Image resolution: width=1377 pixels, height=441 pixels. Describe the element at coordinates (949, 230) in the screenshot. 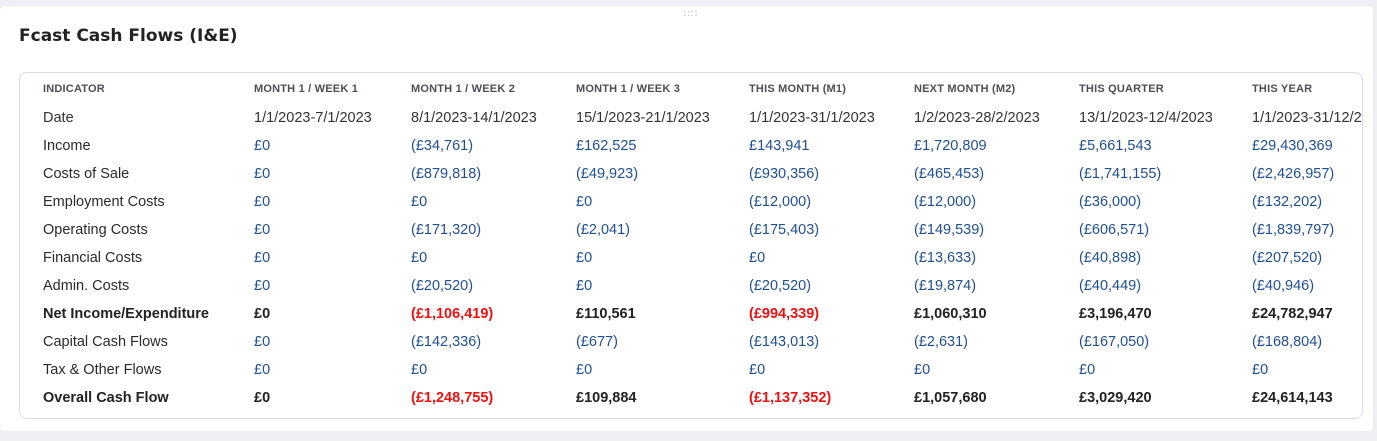

I see `value-cell: (£149,539)` at that location.